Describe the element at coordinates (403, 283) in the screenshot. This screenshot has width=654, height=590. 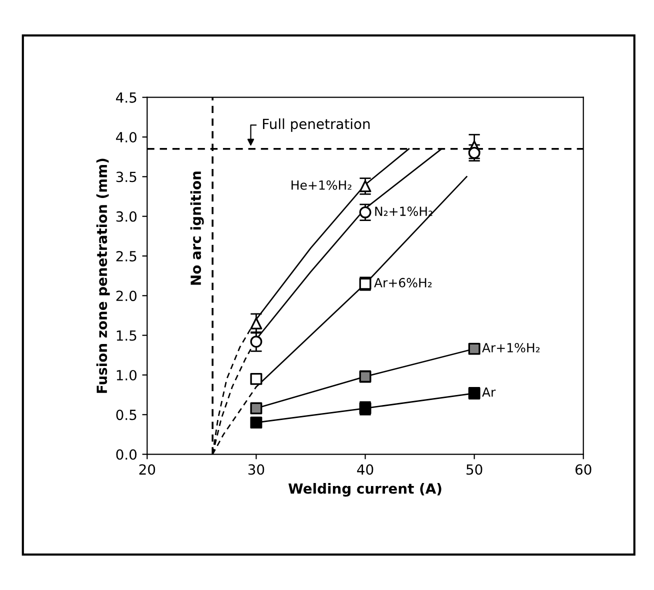
I see `series-label: Ar+6%H₂` at that location.